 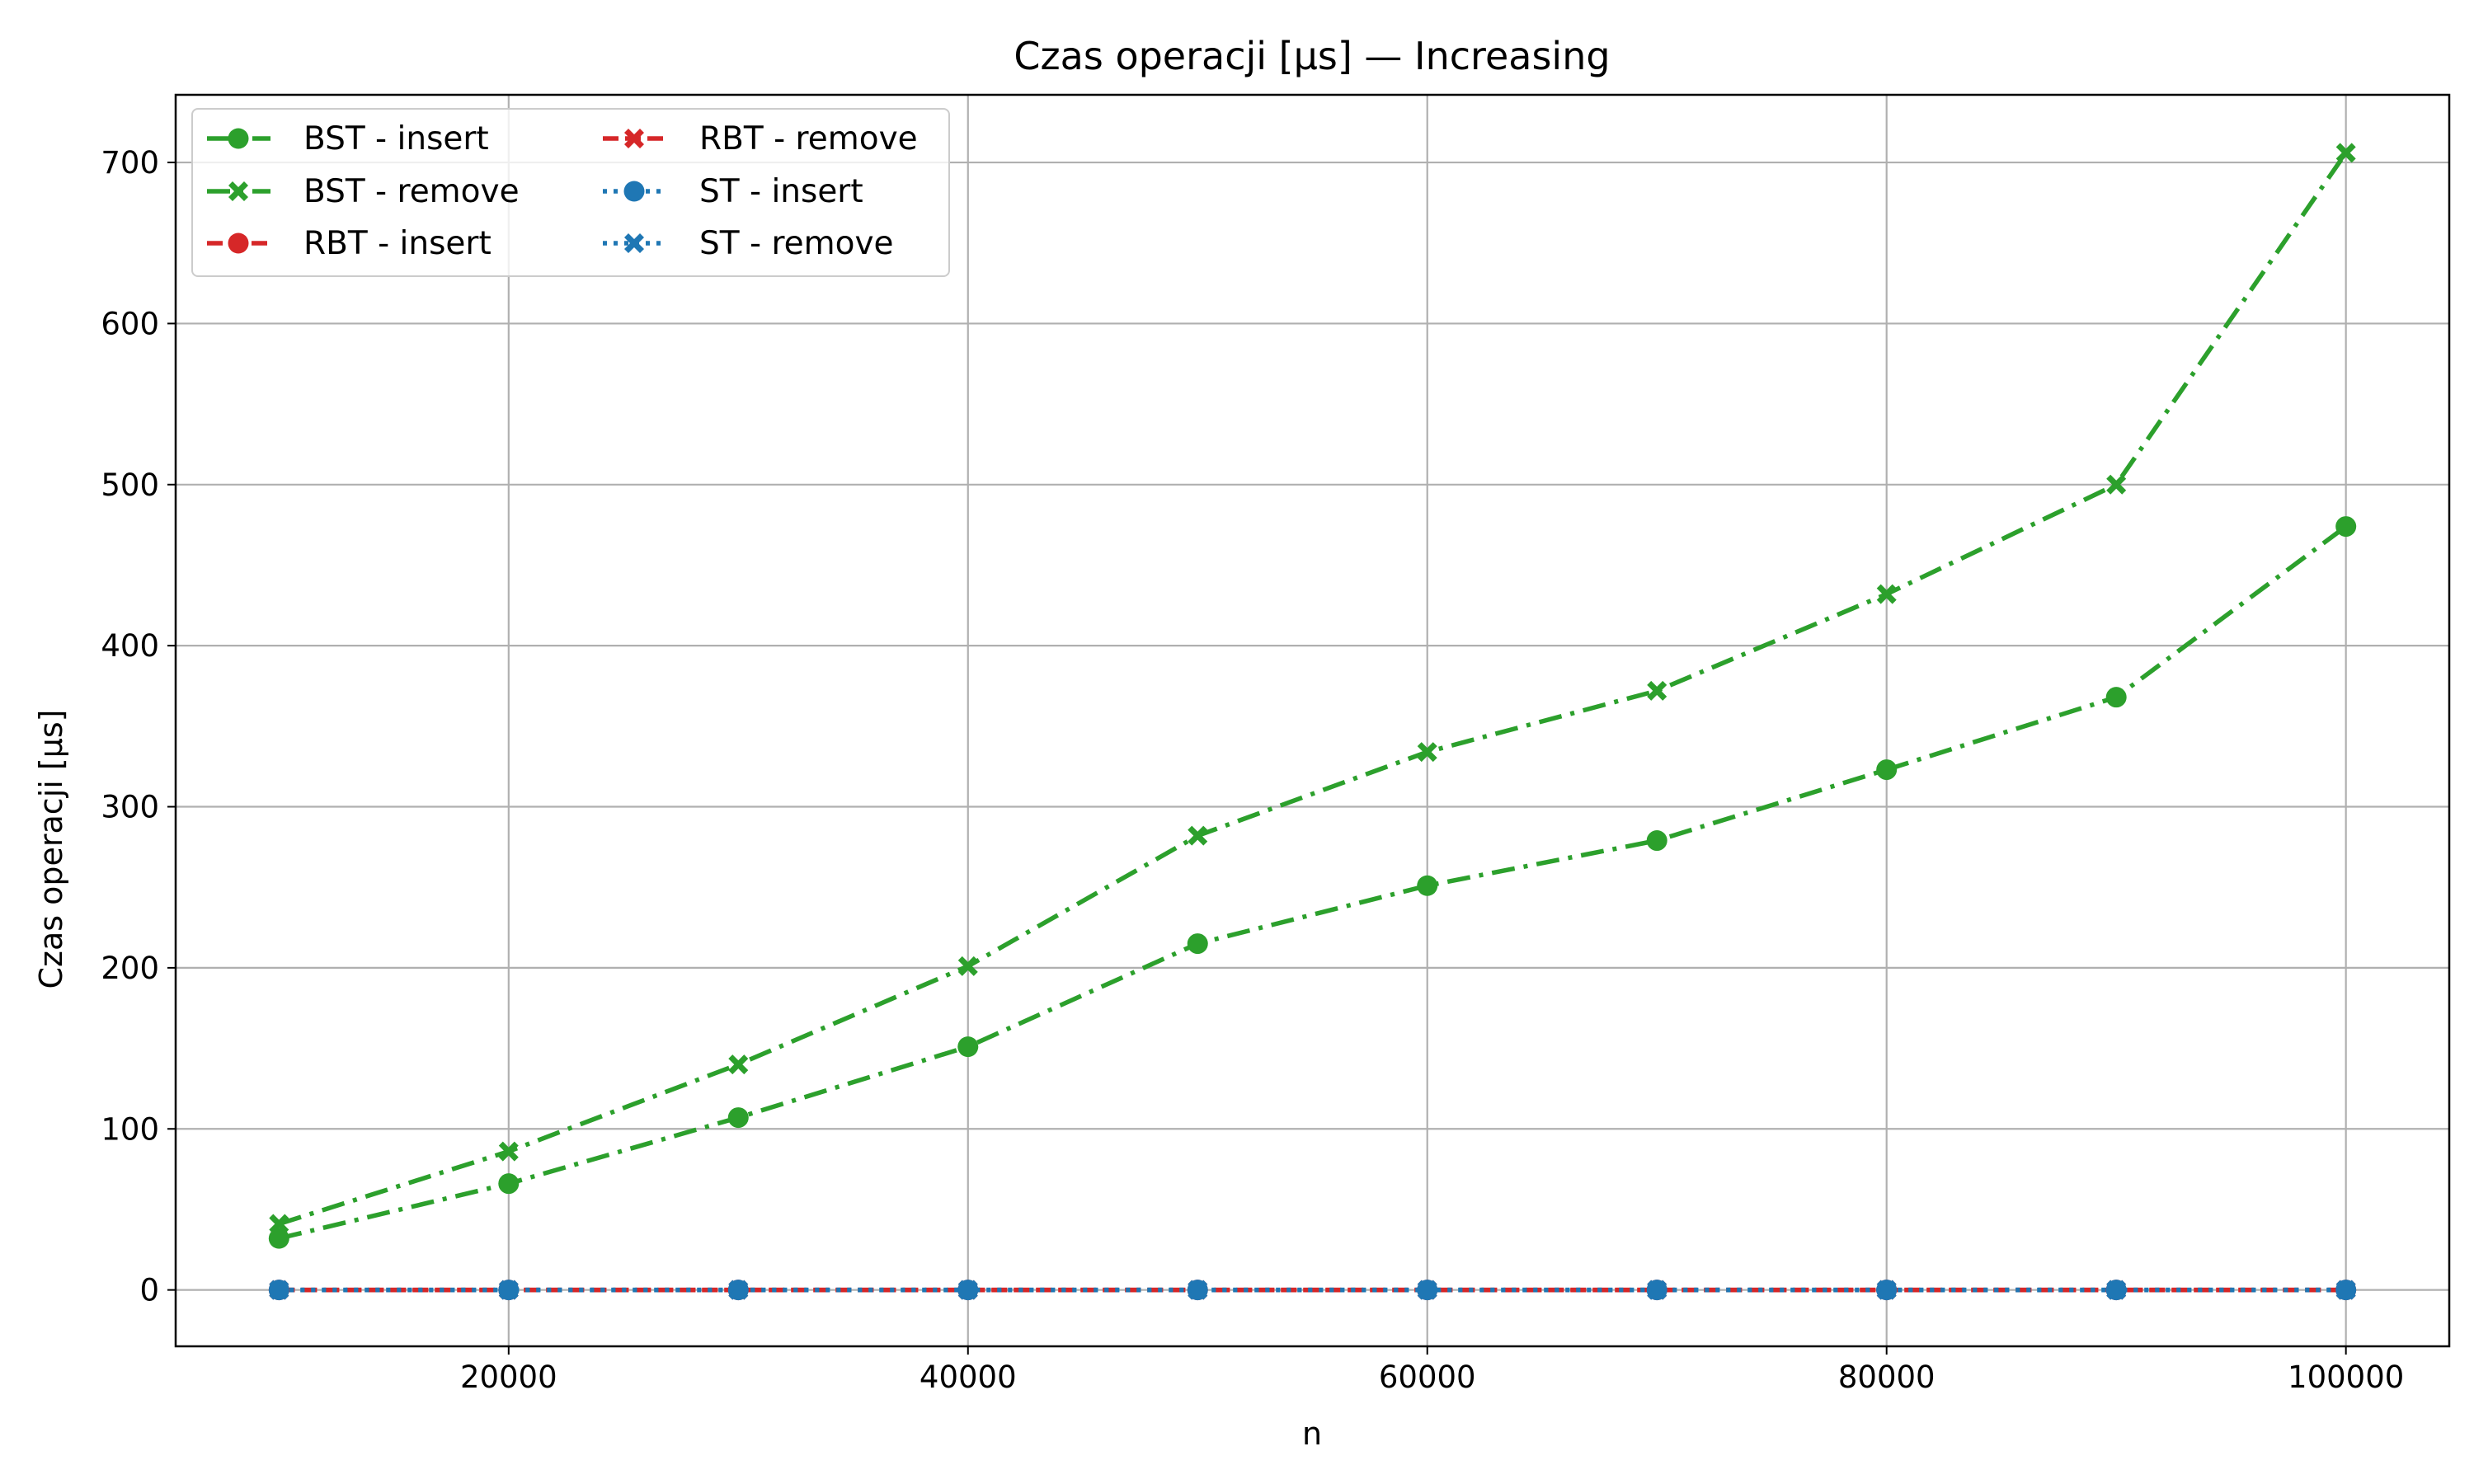 What do you see at coordinates (1312, 1290) in the screenshot?
I see `series-st-remove` at bounding box center [1312, 1290].